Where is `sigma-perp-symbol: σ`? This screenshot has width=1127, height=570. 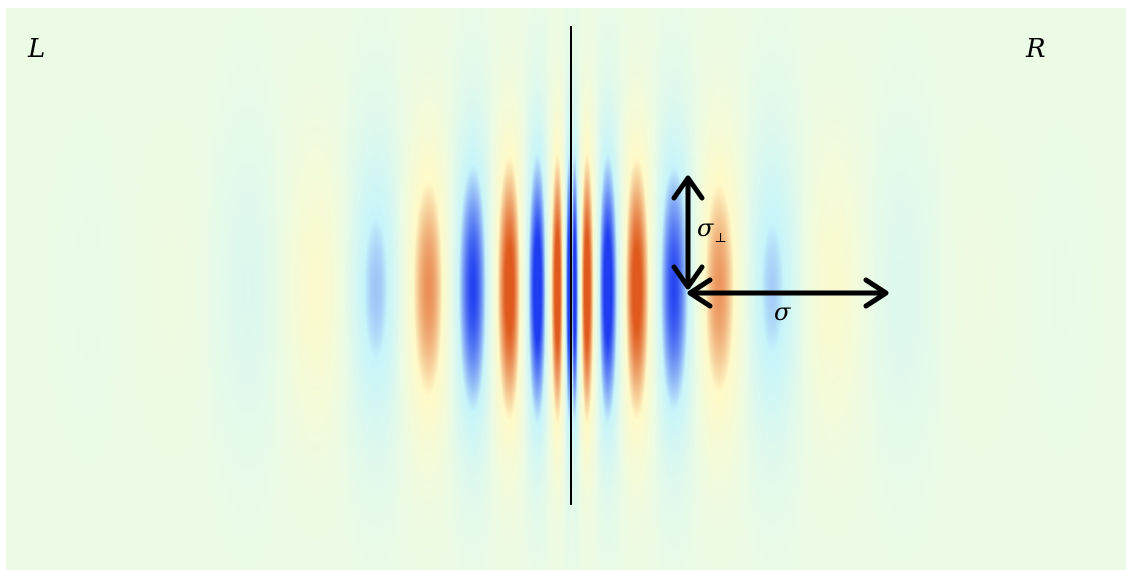
sigma-perp-symbol: σ is located at coordinates (705, 228).